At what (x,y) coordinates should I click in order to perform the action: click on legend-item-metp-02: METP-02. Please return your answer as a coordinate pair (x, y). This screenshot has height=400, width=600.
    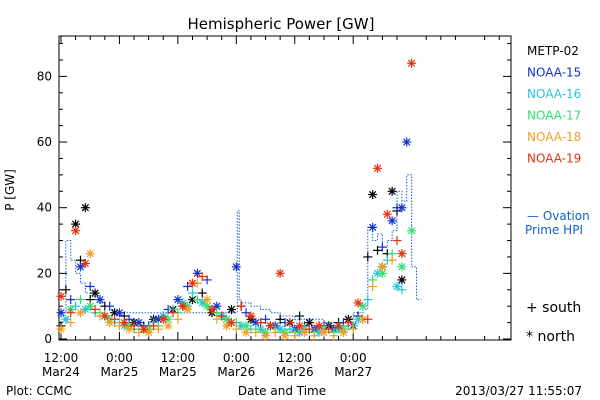
    Looking at the image, I should click on (553, 51).